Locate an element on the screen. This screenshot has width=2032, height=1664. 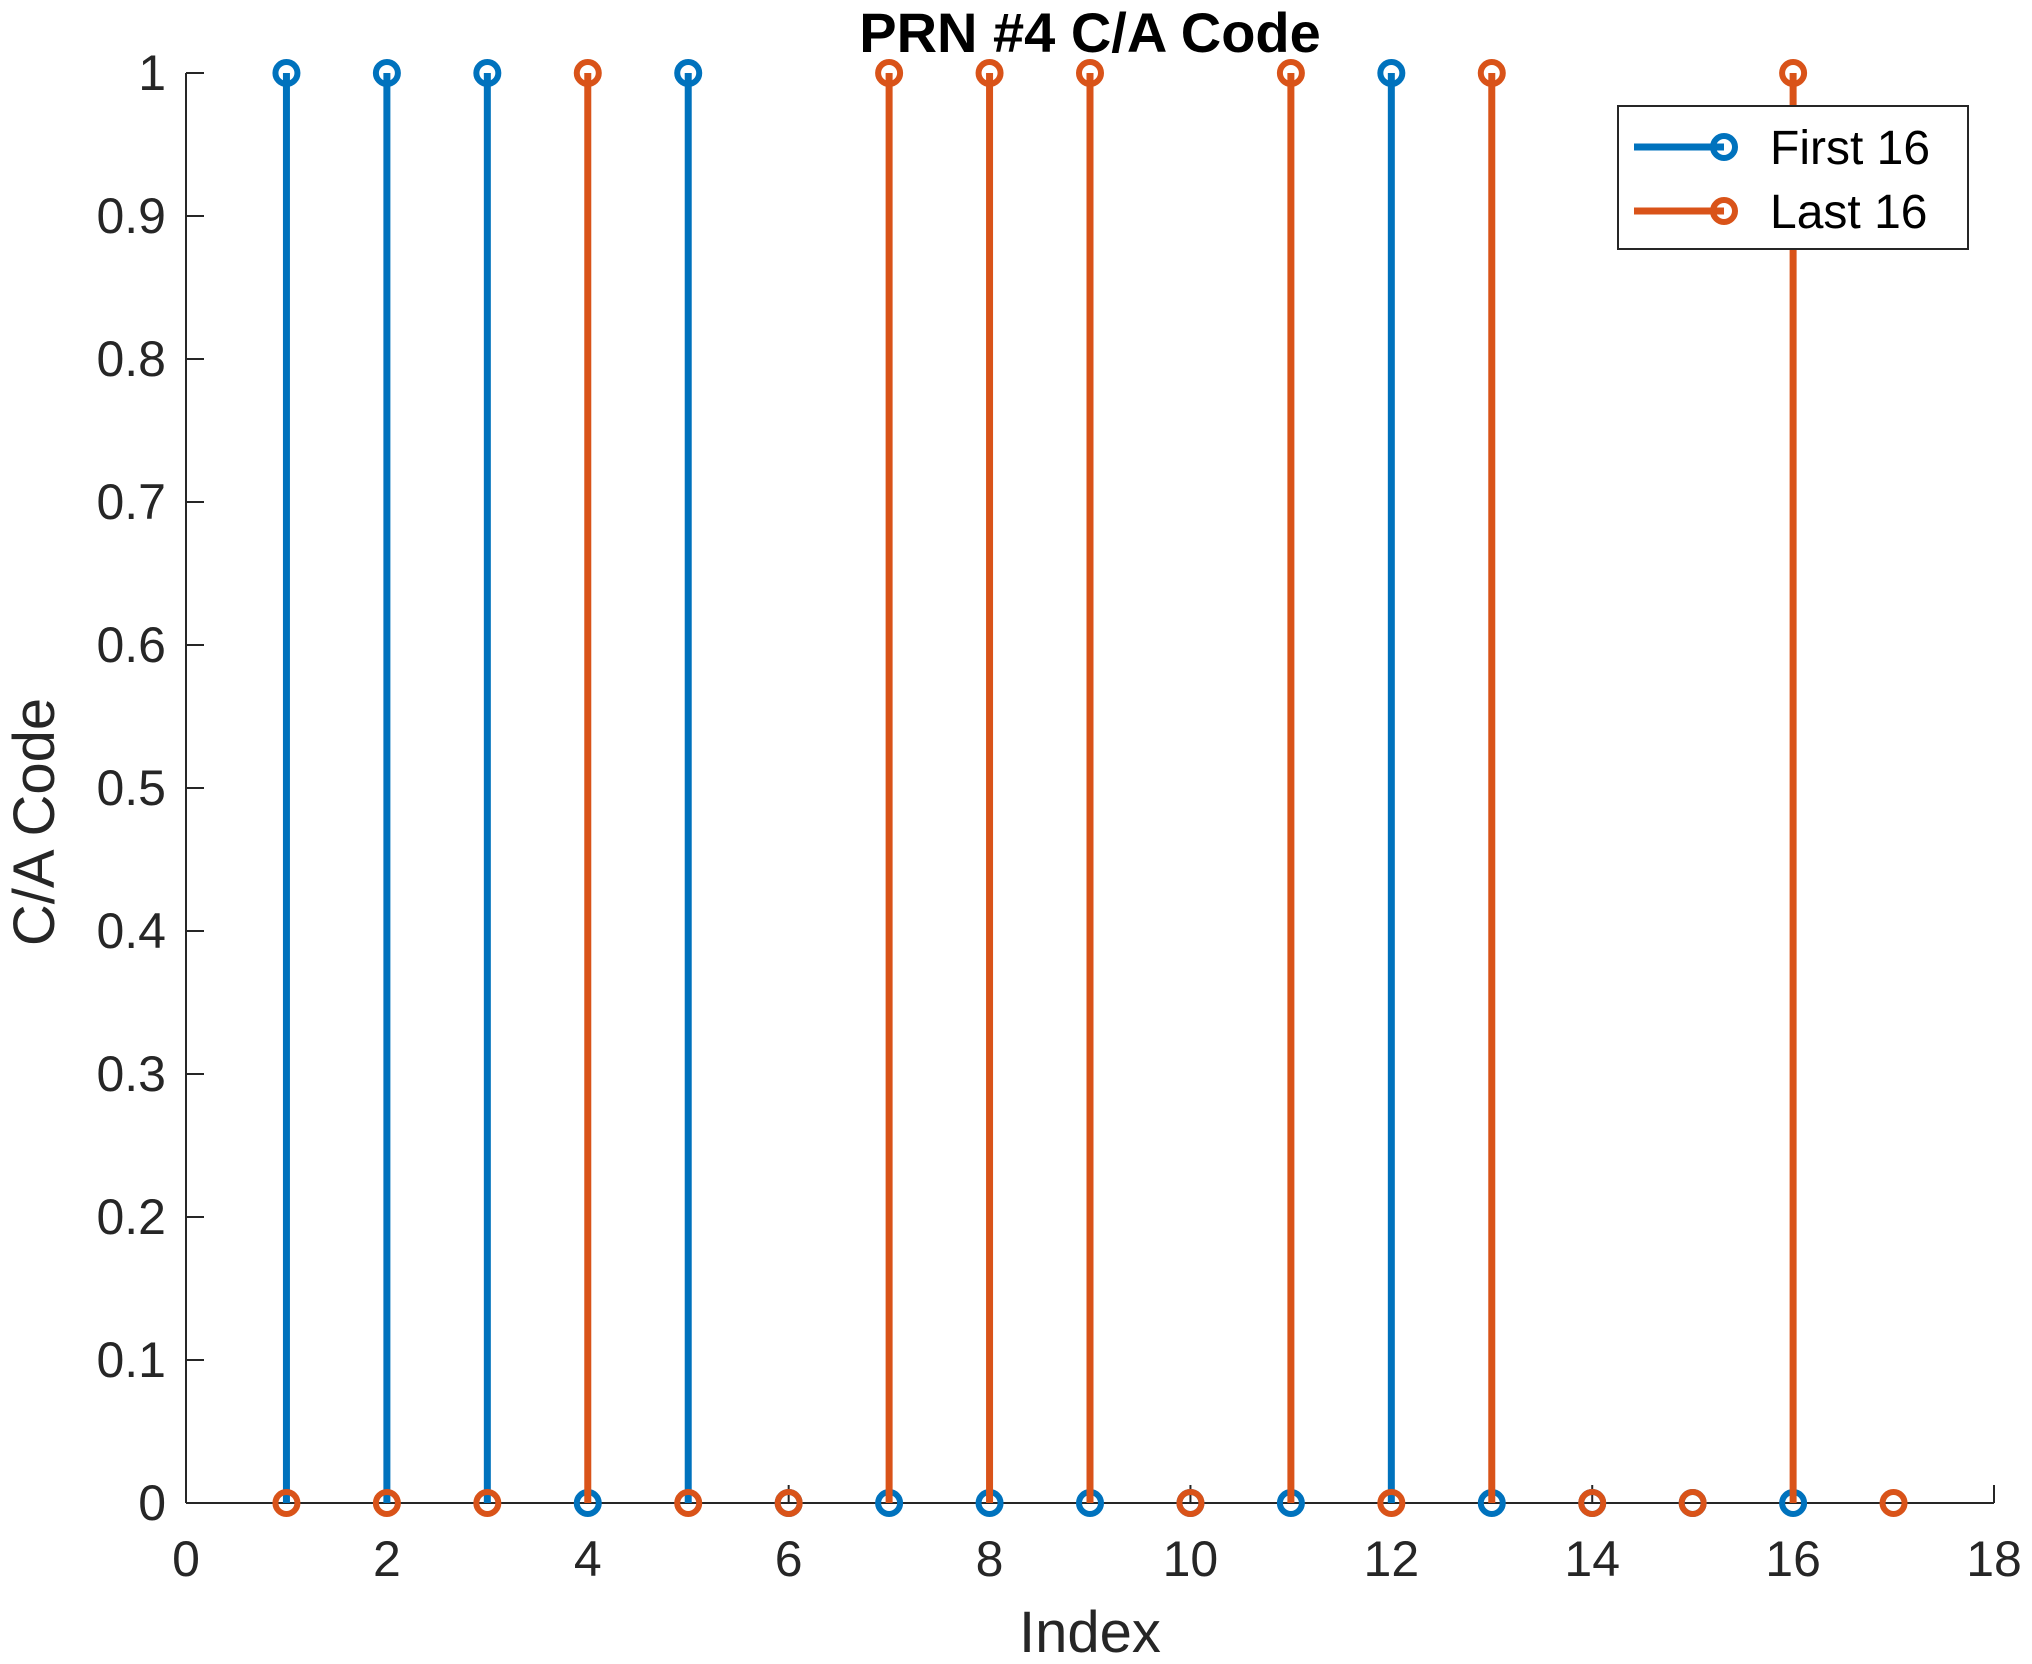
y-tick-label: 0.1 is located at coordinates (131, 1360).